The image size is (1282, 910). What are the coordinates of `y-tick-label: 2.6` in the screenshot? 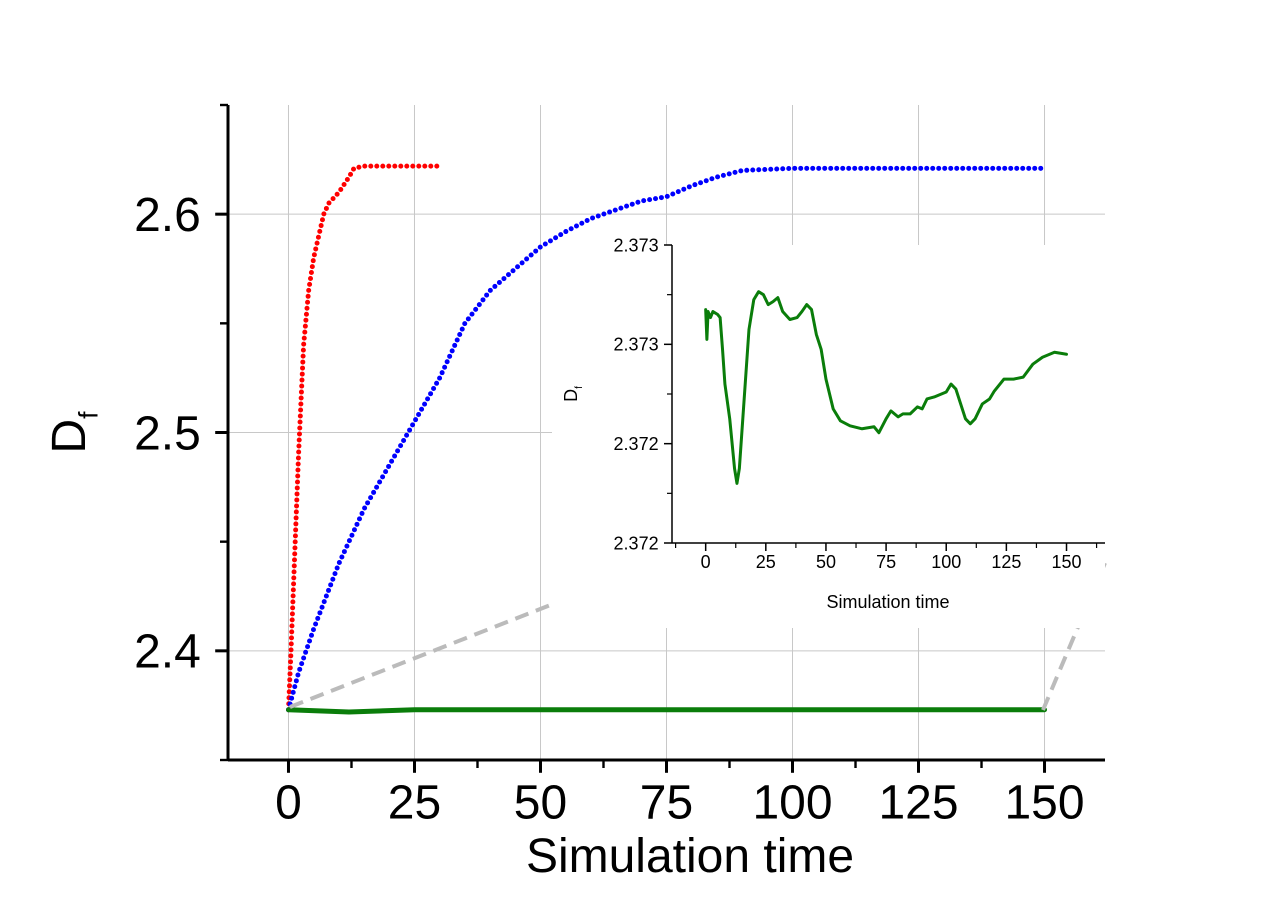 It's located at (167, 215).